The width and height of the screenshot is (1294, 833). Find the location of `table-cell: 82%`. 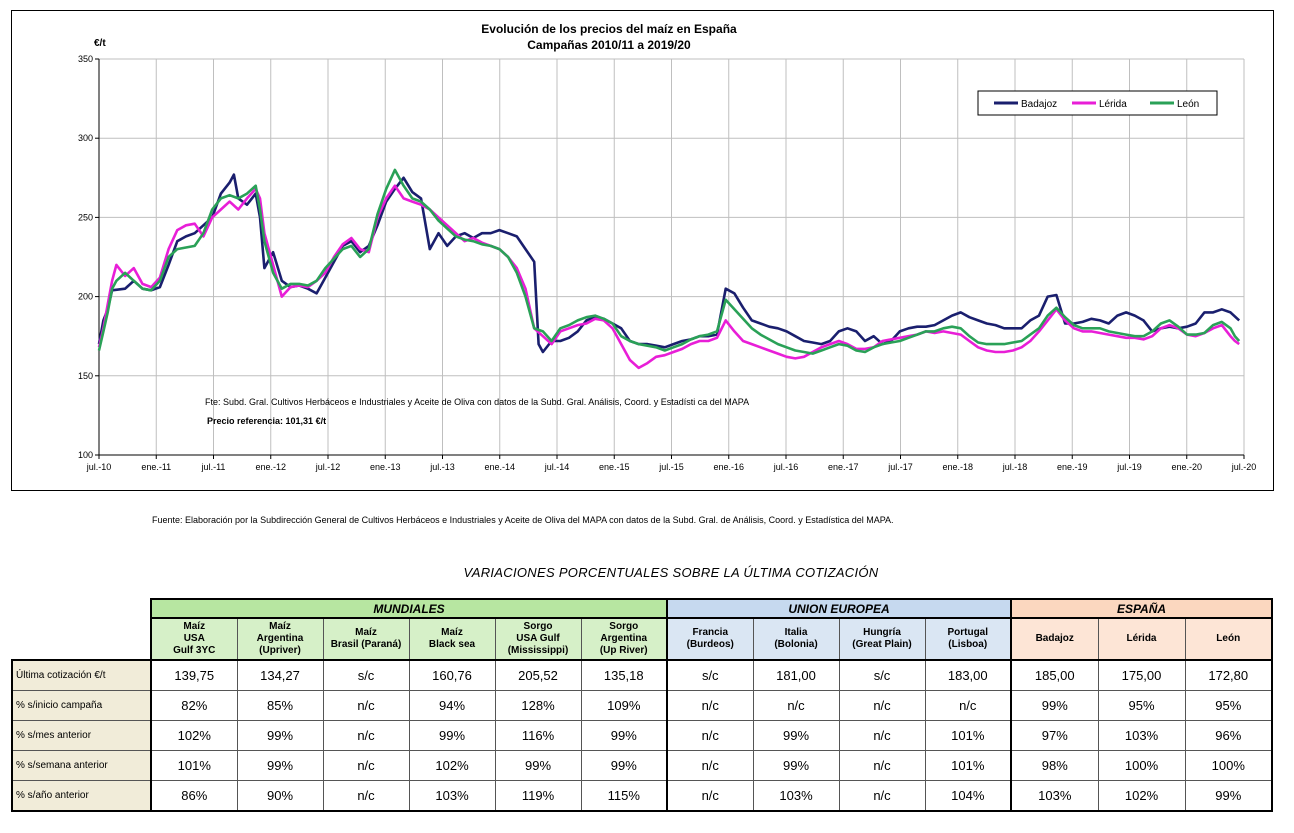

table-cell: 82% is located at coordinates (194, 705).